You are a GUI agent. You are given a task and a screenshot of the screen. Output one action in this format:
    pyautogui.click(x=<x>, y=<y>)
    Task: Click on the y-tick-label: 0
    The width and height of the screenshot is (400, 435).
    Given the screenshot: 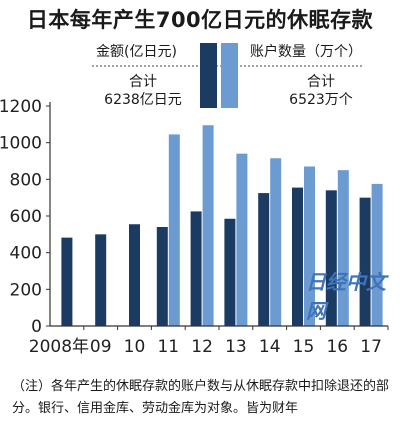 What is the action you would take?
    pyautogui.click(x=36, y=327)
    